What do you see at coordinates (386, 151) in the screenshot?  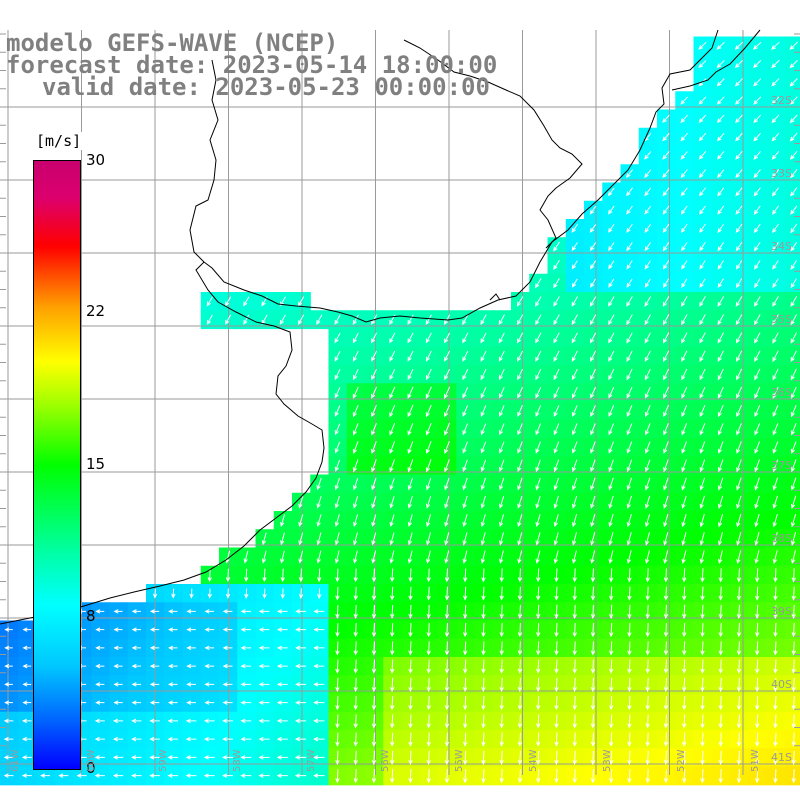 I see `coastline-detail` at bounding box center [386, 151].